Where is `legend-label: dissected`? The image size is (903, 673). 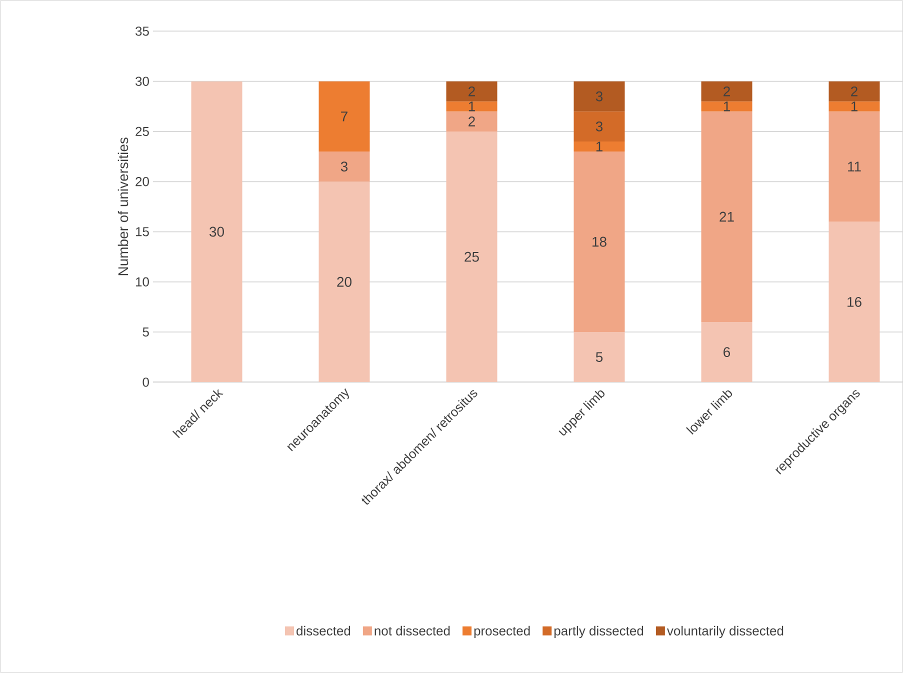 legend-label: dissected is located at coordinates (323, 631).